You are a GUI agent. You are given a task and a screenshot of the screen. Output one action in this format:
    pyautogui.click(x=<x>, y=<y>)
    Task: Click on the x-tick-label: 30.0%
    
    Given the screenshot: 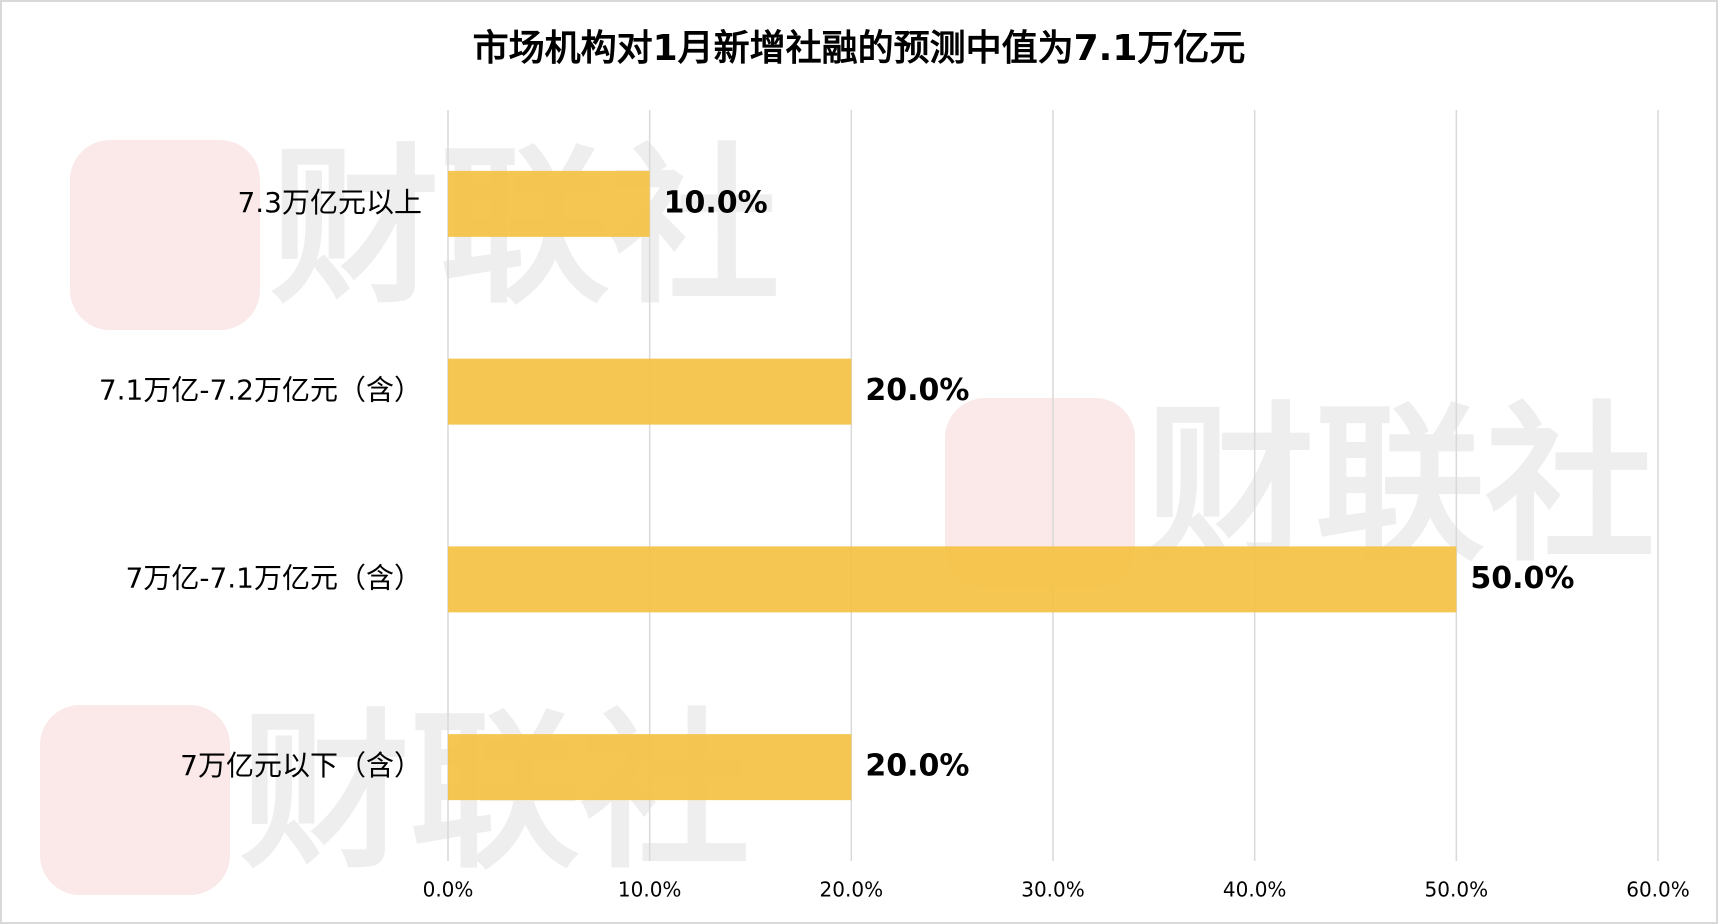 What is the action you would take?
    pyautogui.click(x=1053, y=890)
    